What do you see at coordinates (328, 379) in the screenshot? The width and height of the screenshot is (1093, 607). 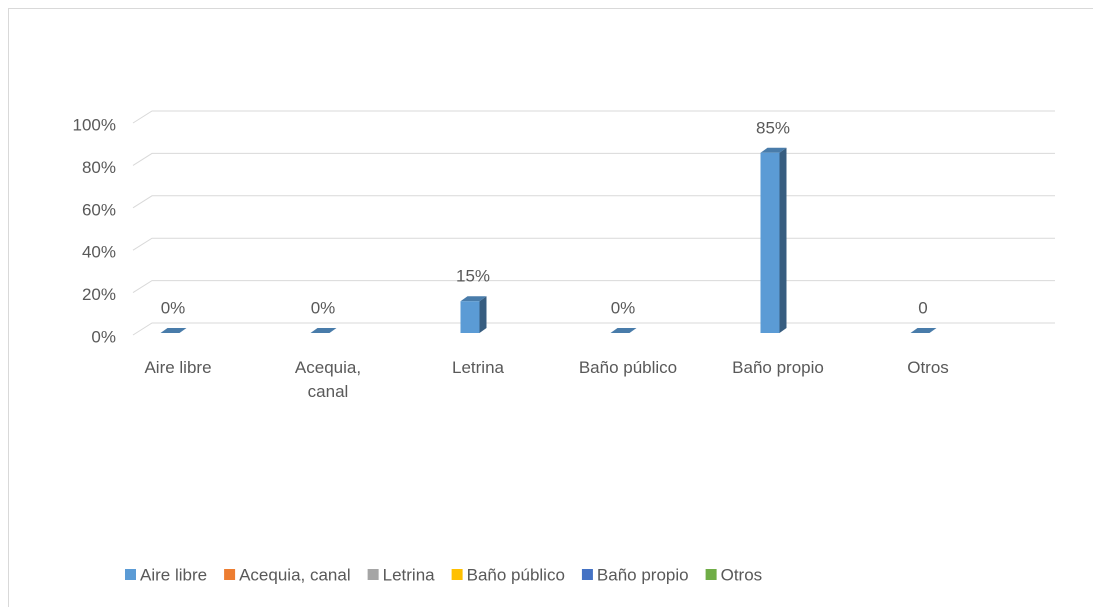 I see `x-tick-label: Acequia, canal` at bounding box center [328, 379].